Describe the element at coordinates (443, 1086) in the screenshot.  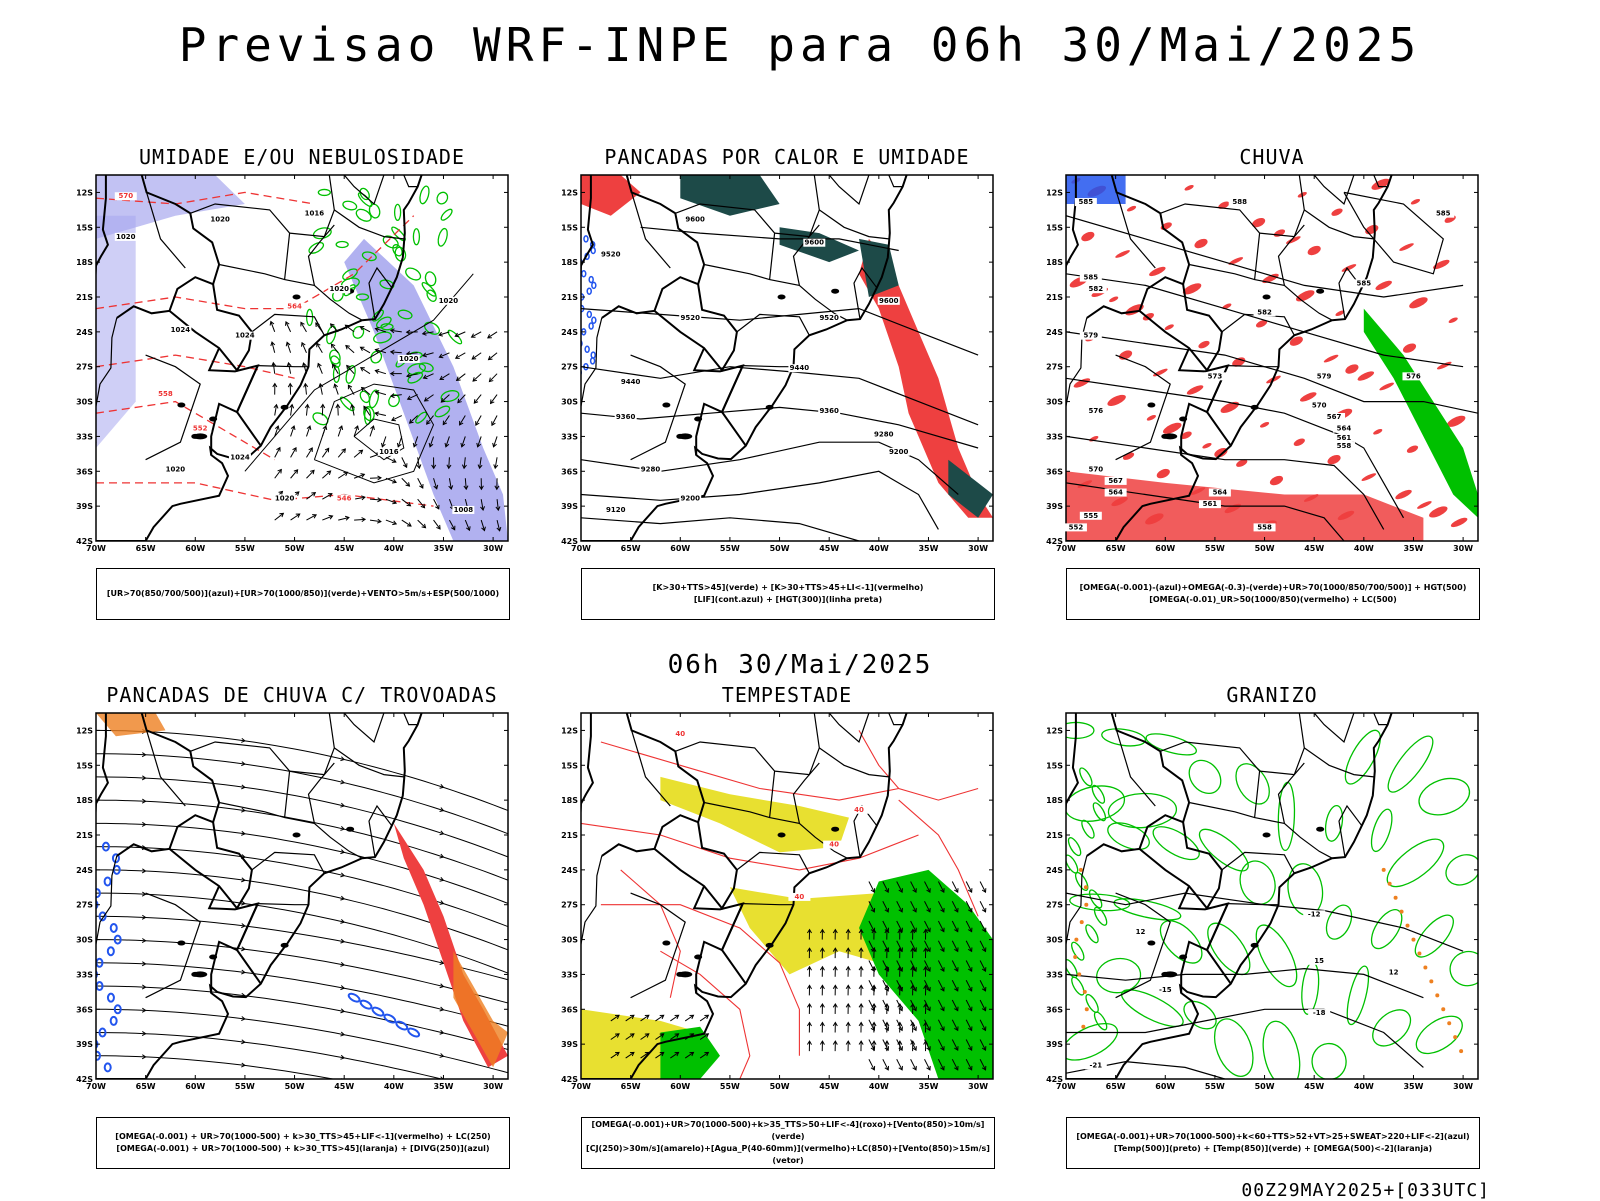
I see `lon-tick-label: 35W` at that location.